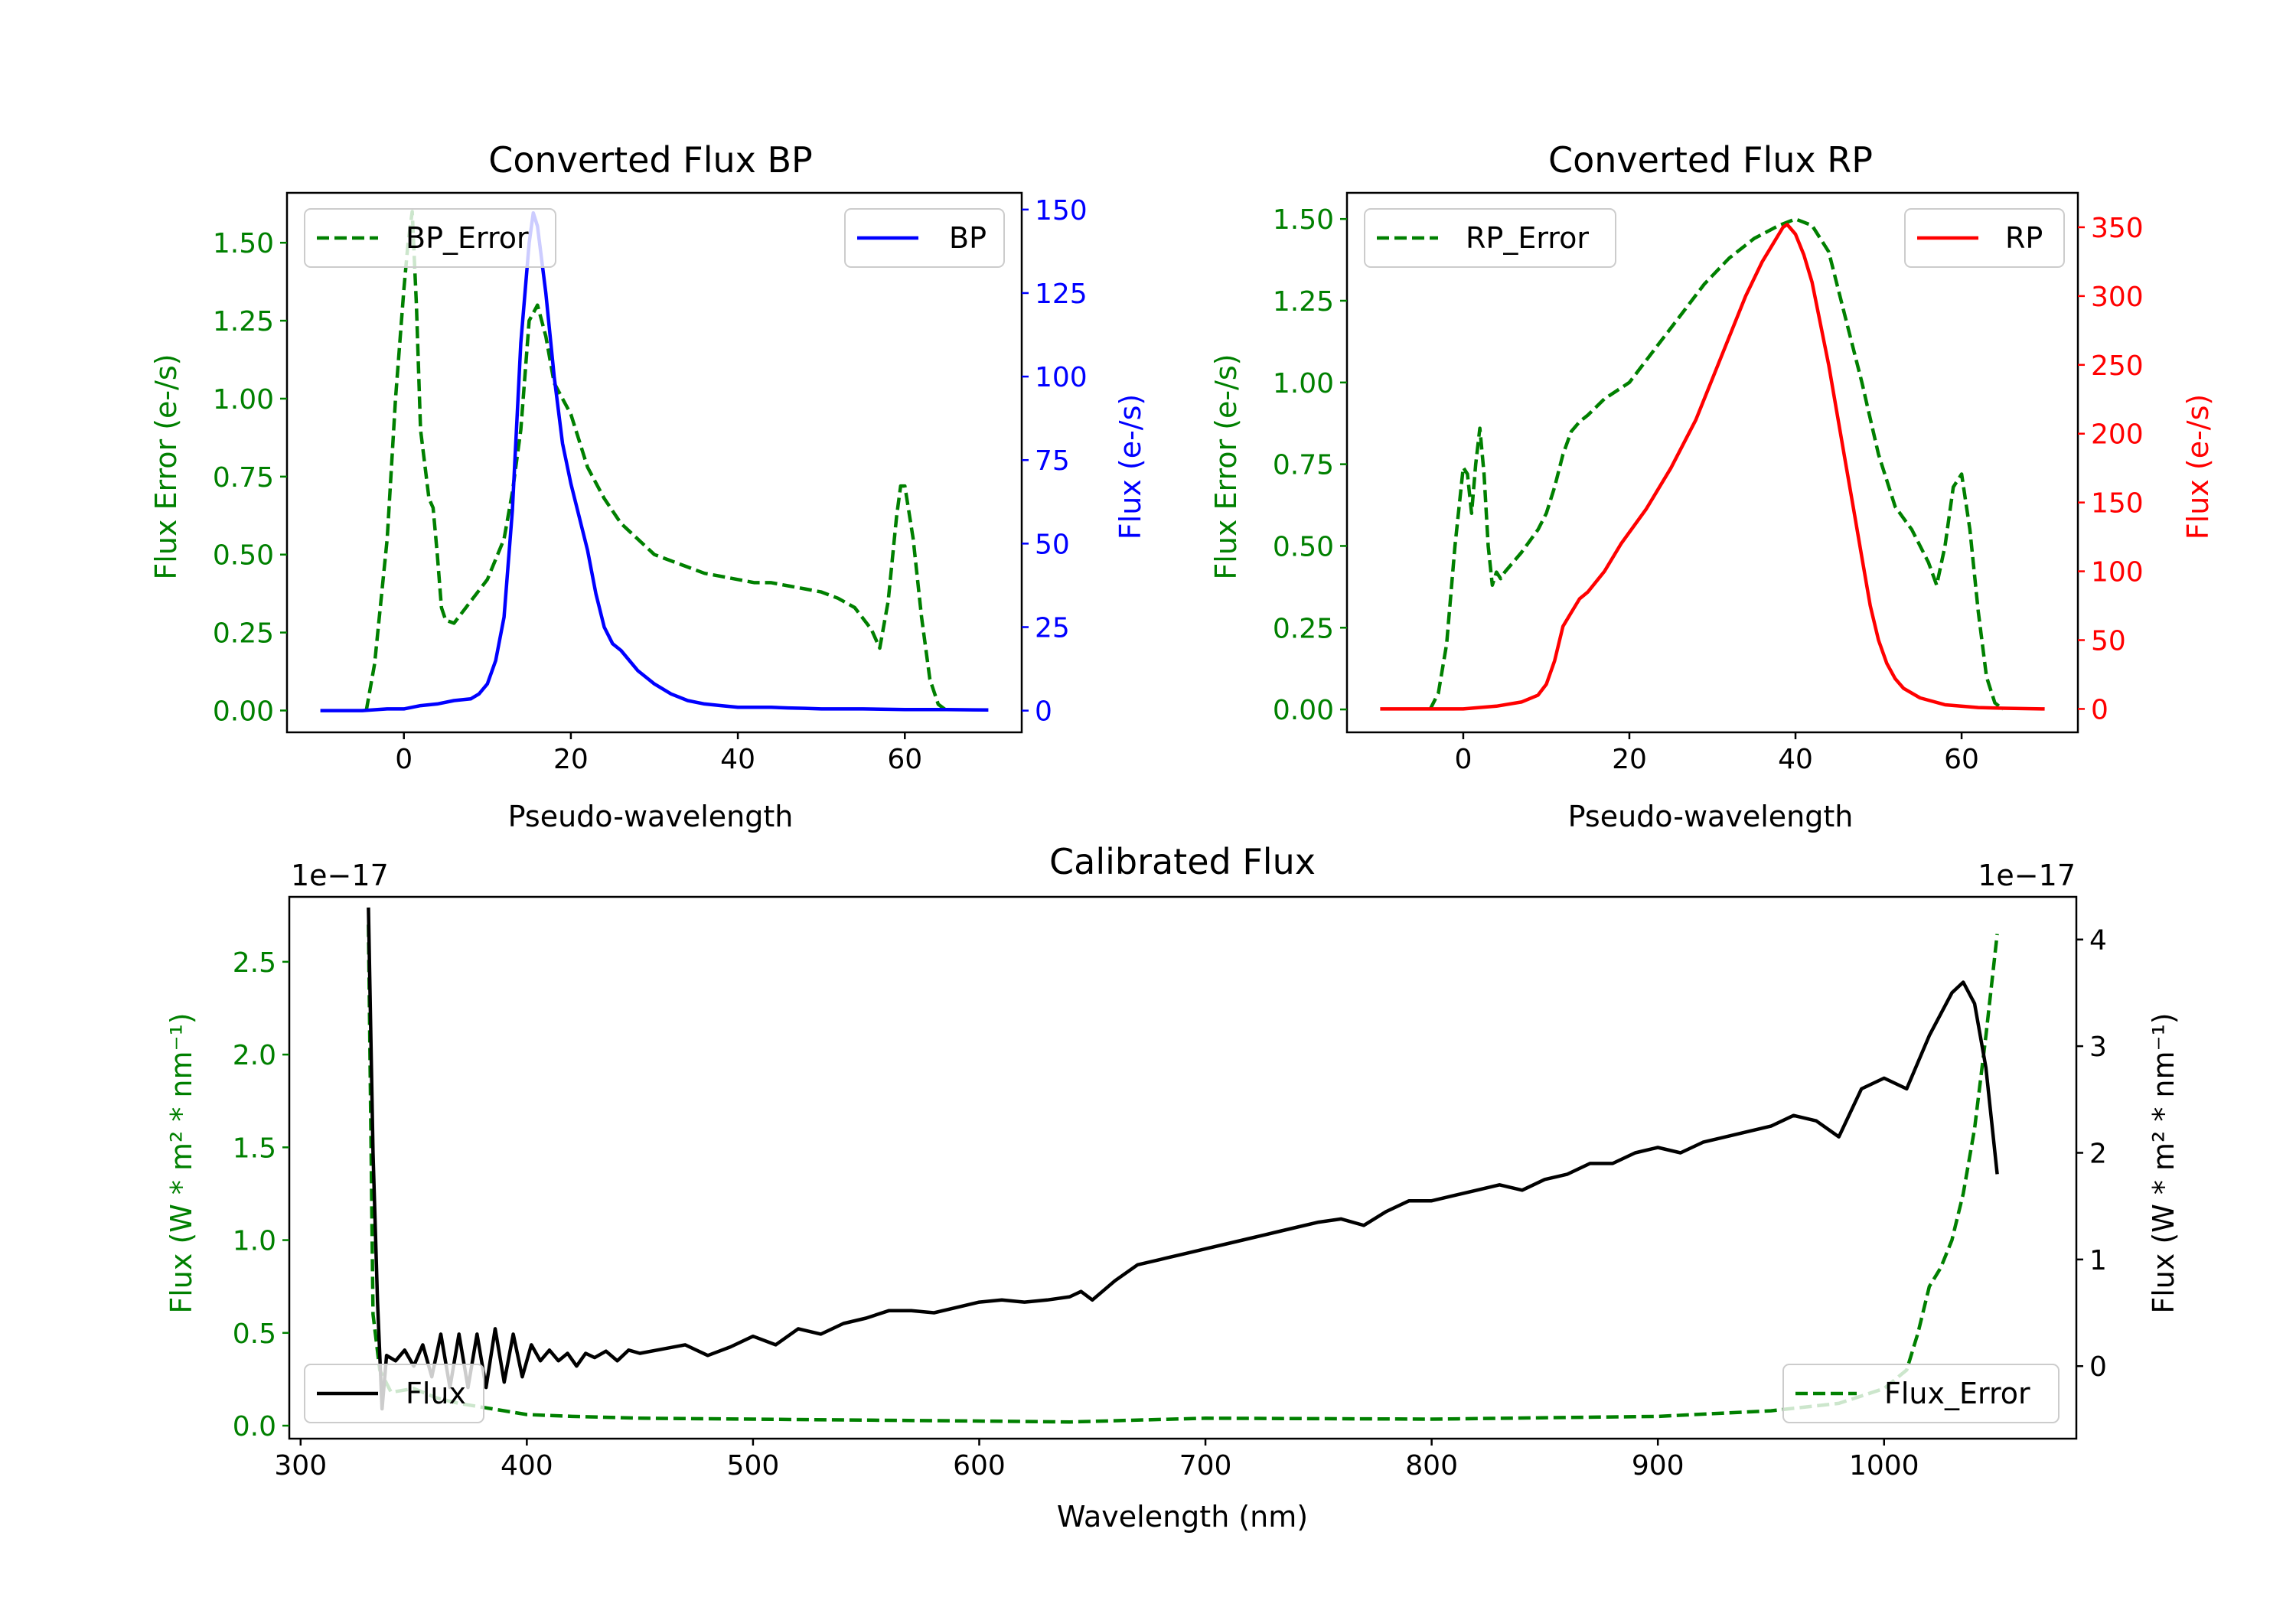  I want to click on bp-title: Converted Flux BP, so click(650, 160).